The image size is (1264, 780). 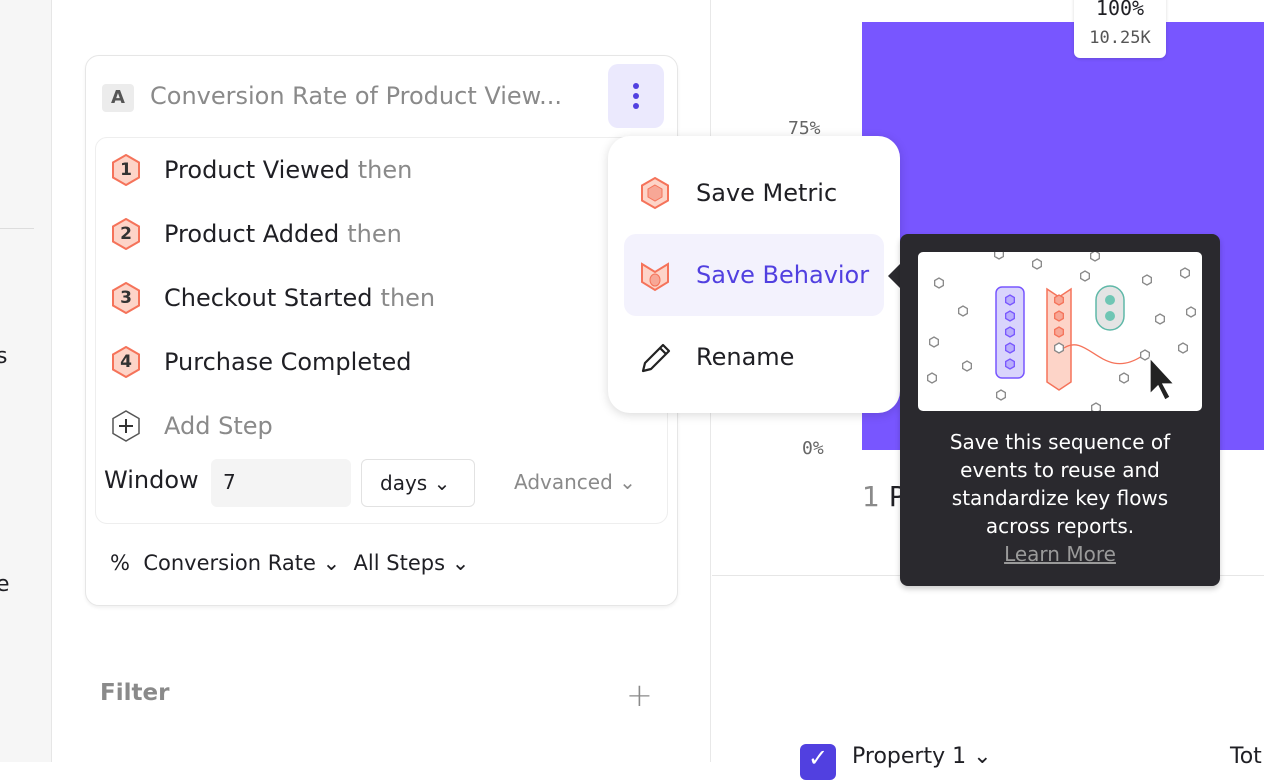 I want to click on step-number-hex-icon: 3, so click(x=126, y=298).